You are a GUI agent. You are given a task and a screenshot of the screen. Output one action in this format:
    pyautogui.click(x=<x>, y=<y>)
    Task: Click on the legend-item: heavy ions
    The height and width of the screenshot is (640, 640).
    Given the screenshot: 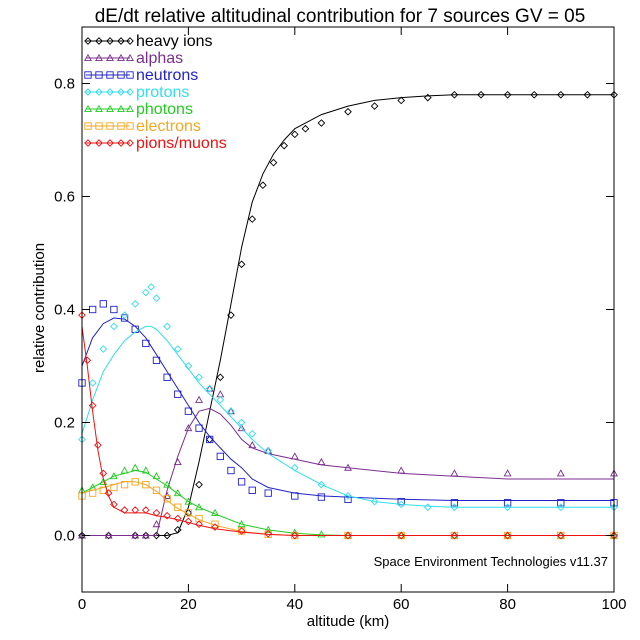 What is the action you would take?
    pyautogui.click(x=148, y=41)
    